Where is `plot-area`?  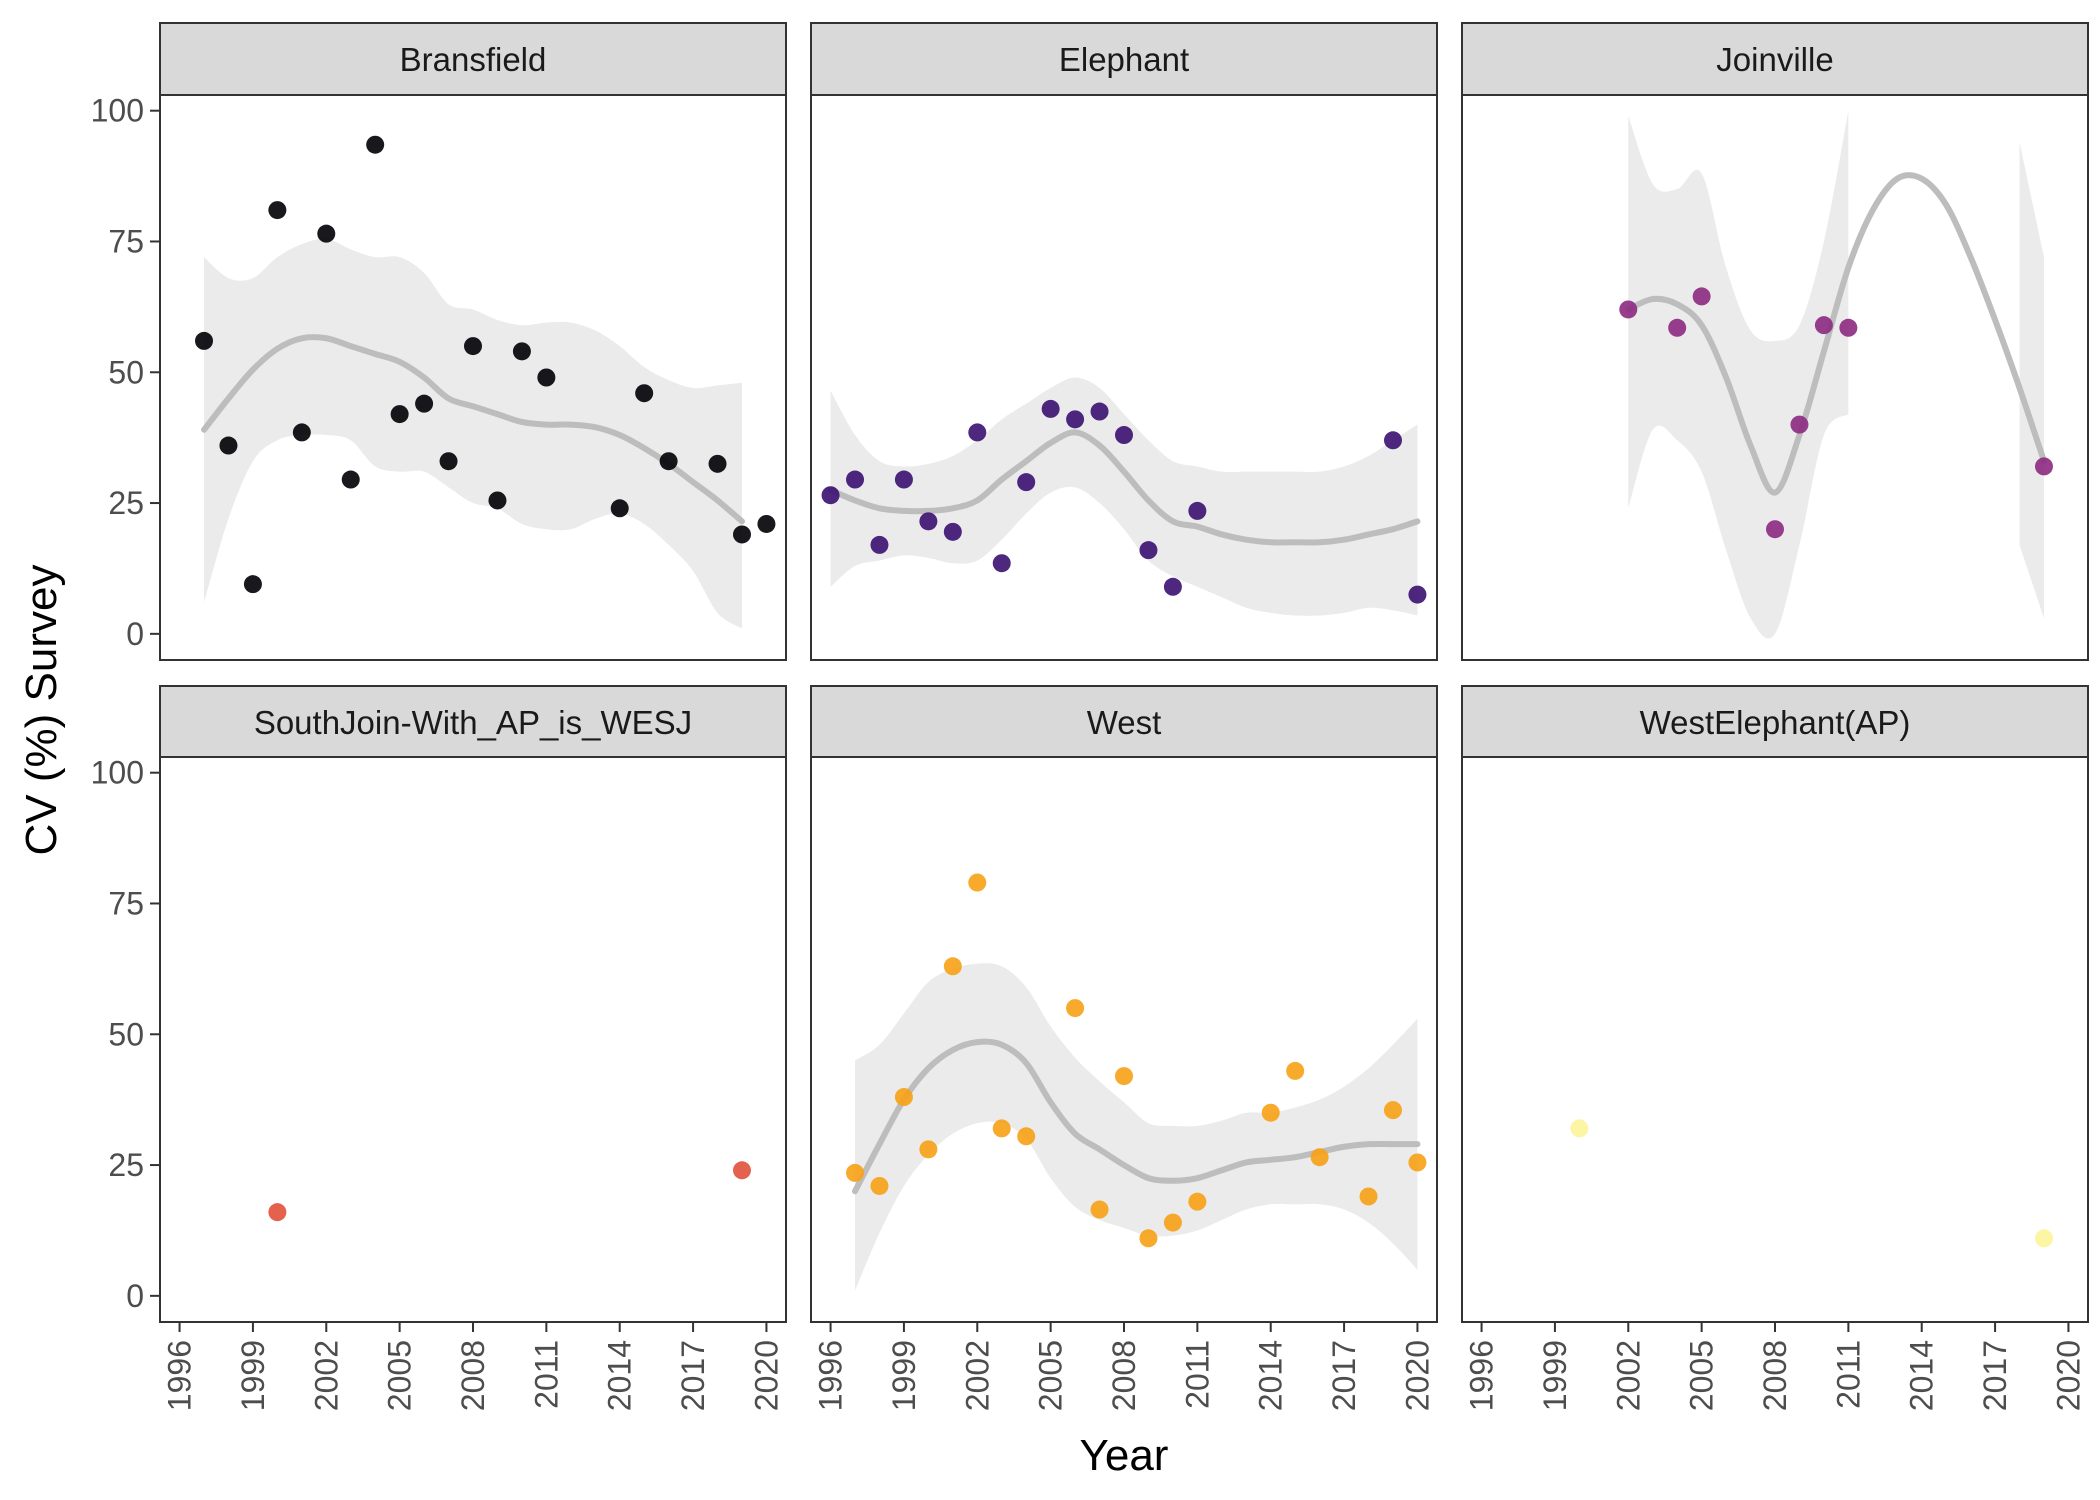 plot-area is located at coordinates (473, 1039).